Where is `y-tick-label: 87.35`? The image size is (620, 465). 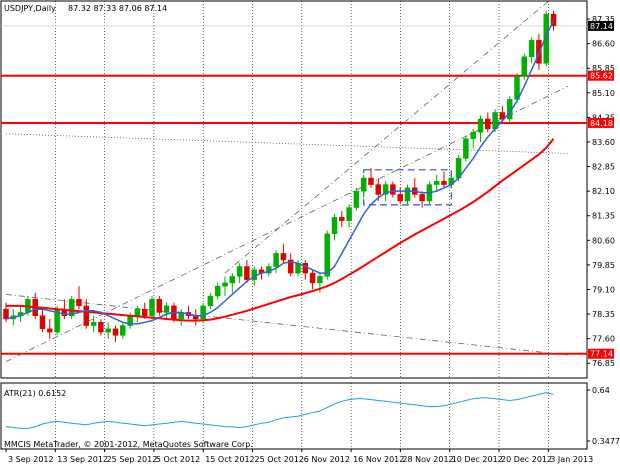
y-tick-label: 87.35 is located at coordinates (603, 19).